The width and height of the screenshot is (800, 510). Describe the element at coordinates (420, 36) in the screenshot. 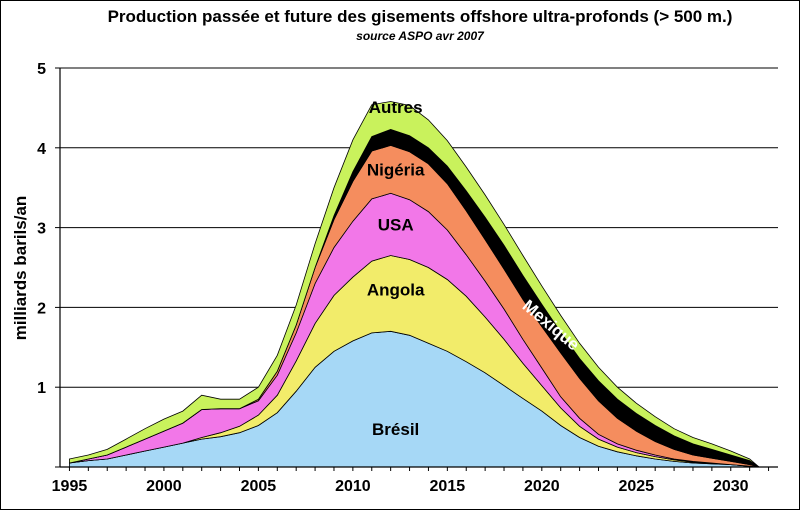

I see `chart-subtitle: source ASPO avr 2007` at that location.